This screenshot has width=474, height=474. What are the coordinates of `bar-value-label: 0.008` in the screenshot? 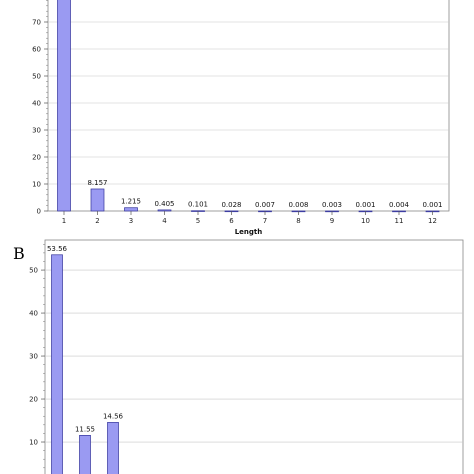 It's located at (298, 205).